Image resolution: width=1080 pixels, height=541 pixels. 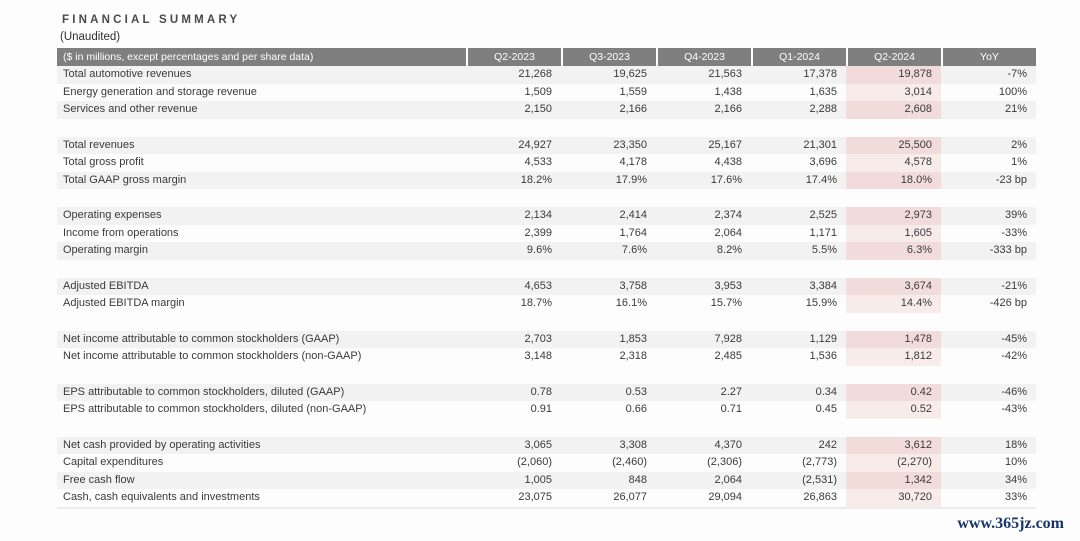 I want to click on quarter-value: 26,077, so click(x=630, y=497).